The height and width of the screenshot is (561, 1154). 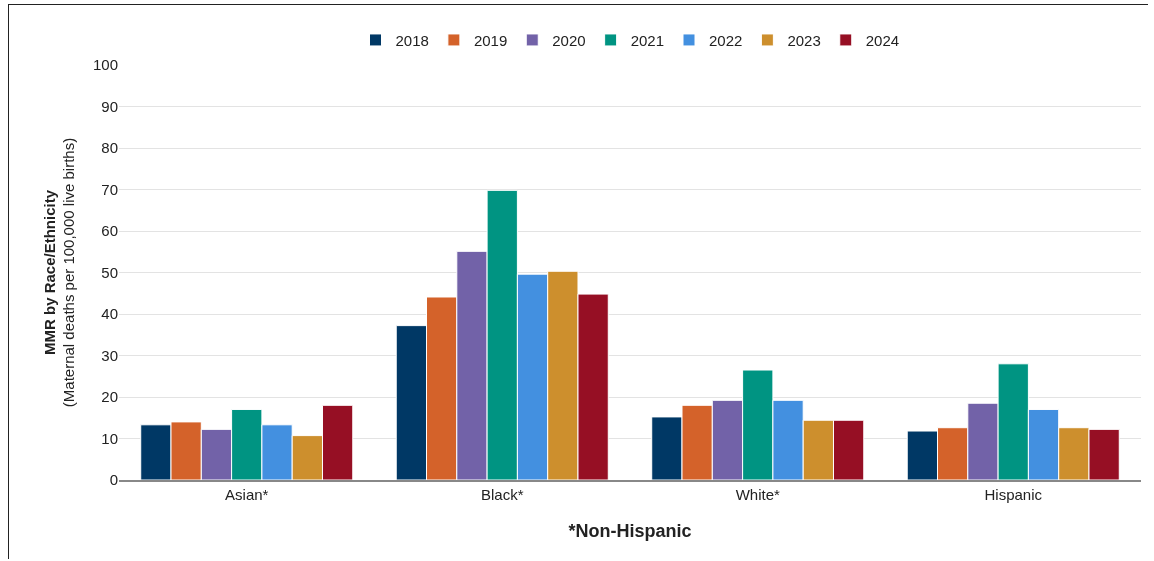 I want to click on y-tick-label: 40, so click(x=109, y=314).